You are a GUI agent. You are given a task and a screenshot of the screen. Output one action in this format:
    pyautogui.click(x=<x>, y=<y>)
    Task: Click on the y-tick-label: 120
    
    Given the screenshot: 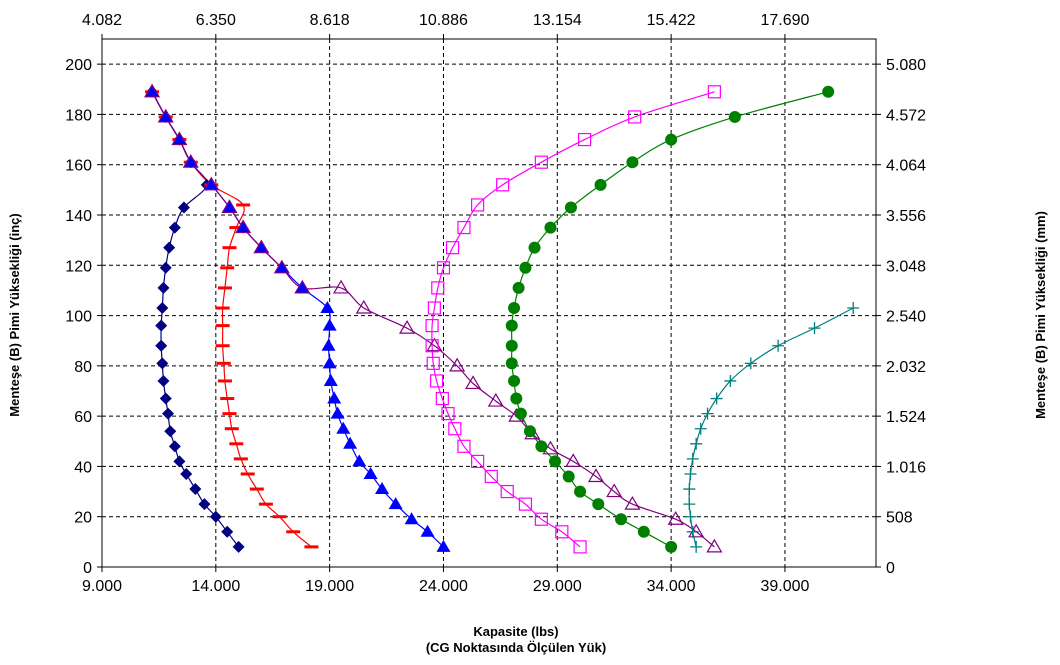 What is the action you would take?
    pyautogui.click(x=78, y=266)
    